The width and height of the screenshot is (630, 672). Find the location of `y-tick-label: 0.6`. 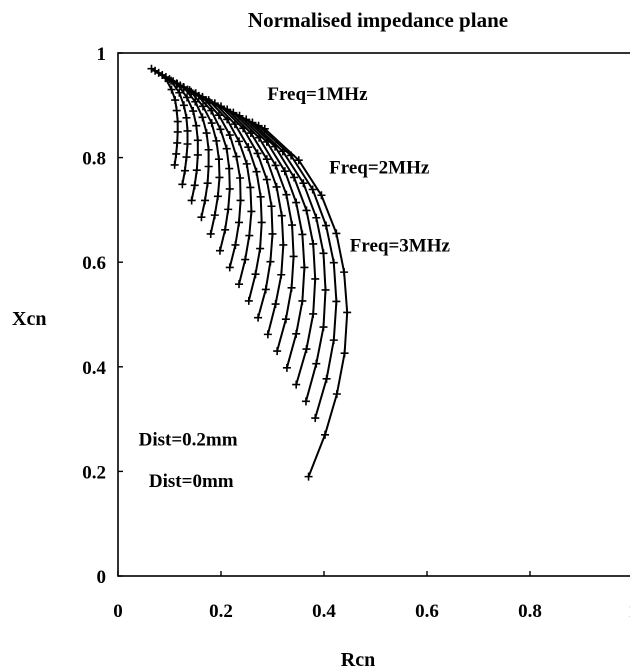

y-tick-label: 0.6 is located at coordinates (94, 263).